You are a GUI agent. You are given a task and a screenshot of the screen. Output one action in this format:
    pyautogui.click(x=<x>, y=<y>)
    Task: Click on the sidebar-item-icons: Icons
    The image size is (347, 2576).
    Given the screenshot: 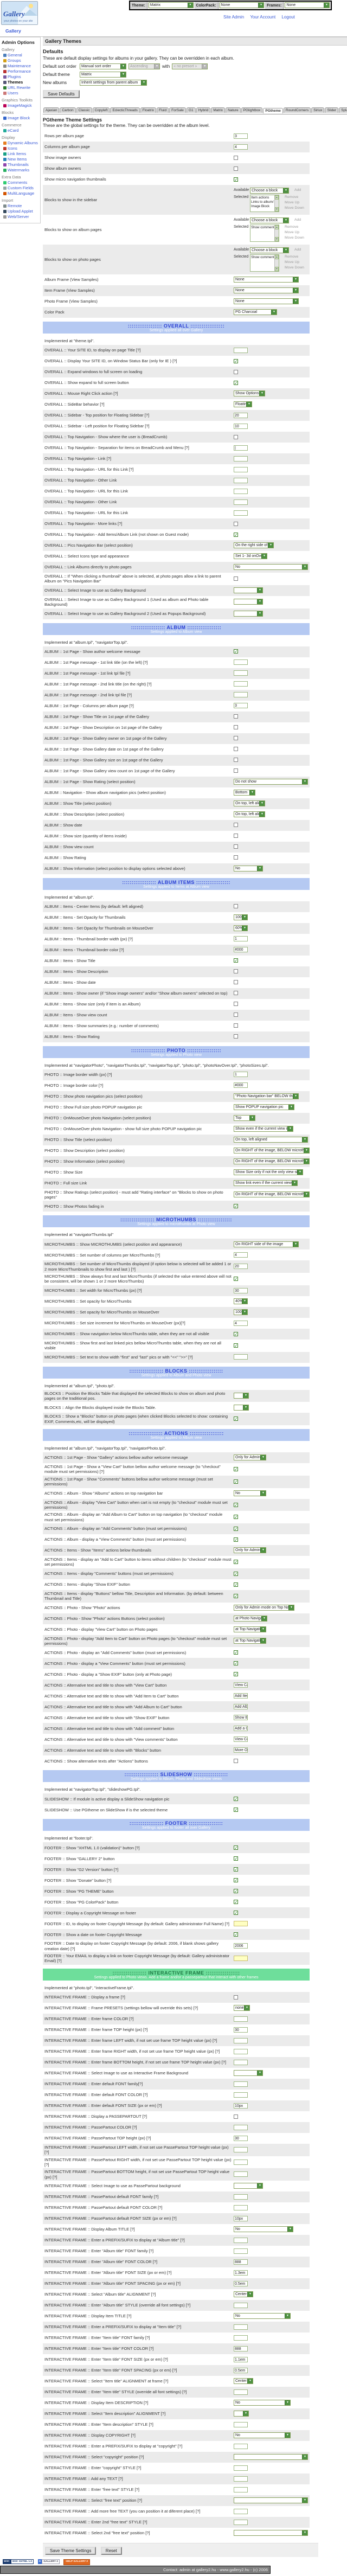 What is the action you would take?
    pyautogui.click(x=21, y=148)
    